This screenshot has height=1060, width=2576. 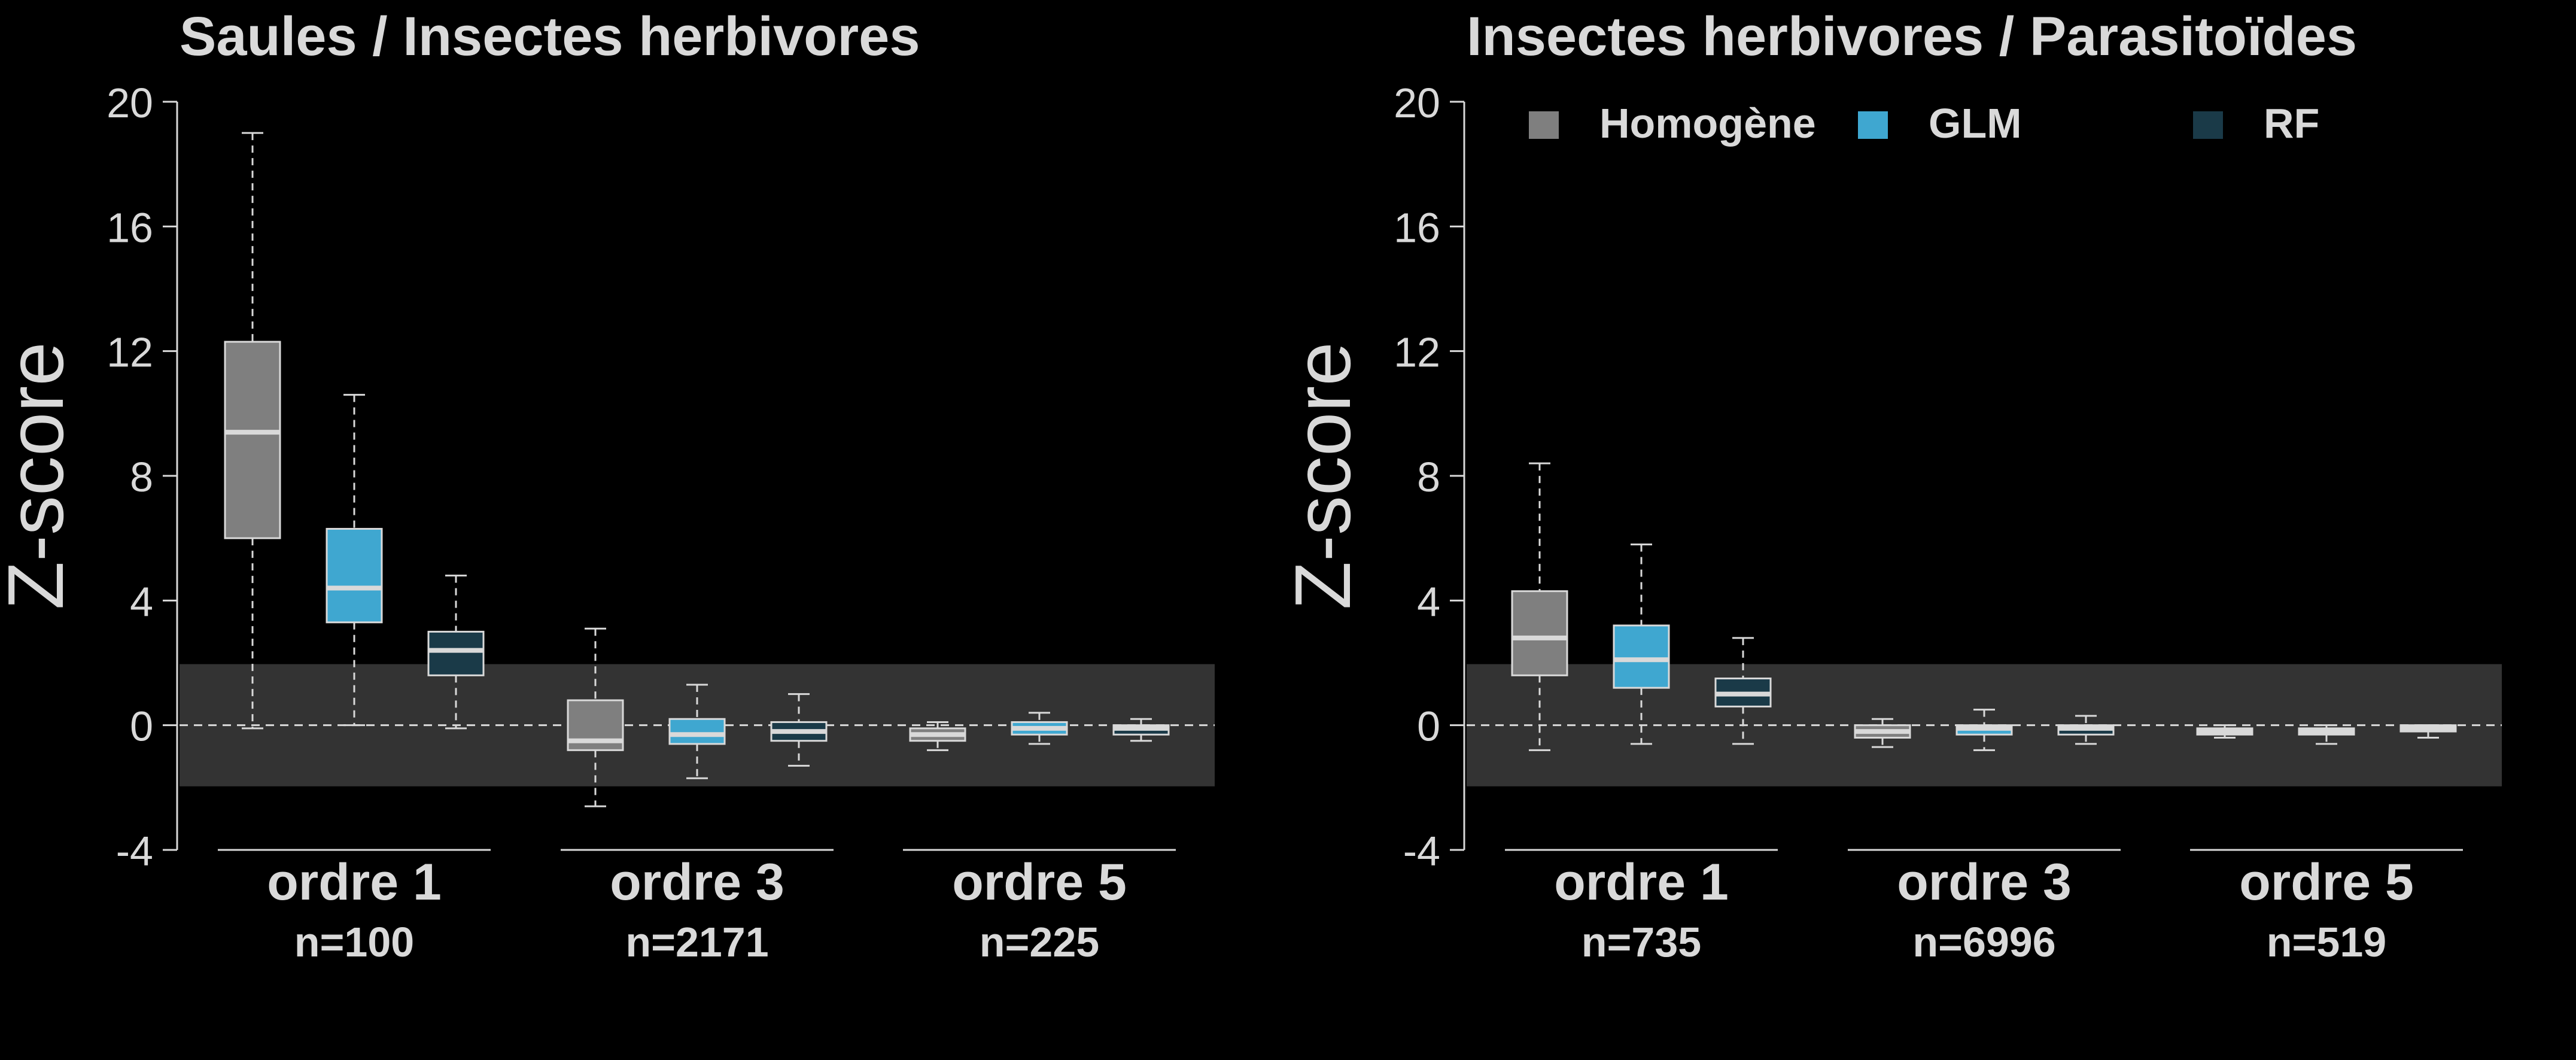 I want to click on legend-label: Homogène, so click(x=1707, y=124).